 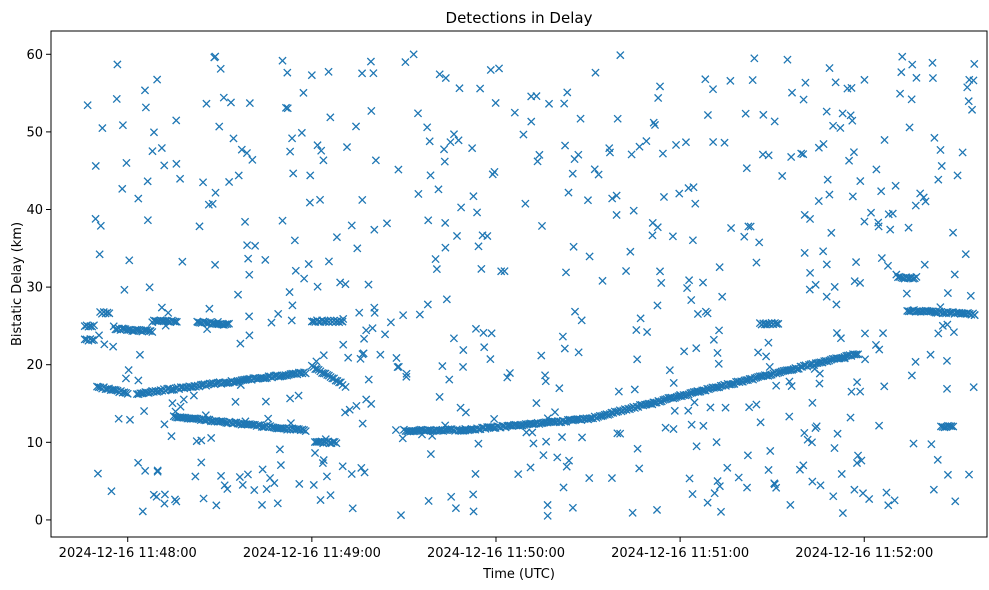 I want to click on y-tick-label: 40, so click(x=34, y=210).